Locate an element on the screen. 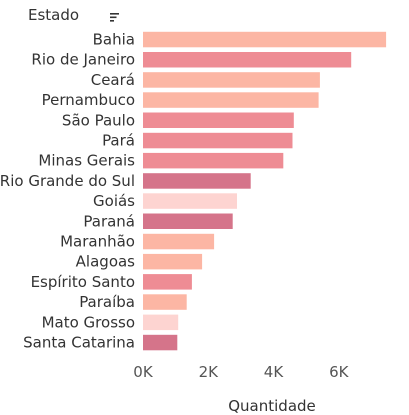 This screenshot has width=409, height=415. y-axis-title: Estado is located at coordinates (53, 15).